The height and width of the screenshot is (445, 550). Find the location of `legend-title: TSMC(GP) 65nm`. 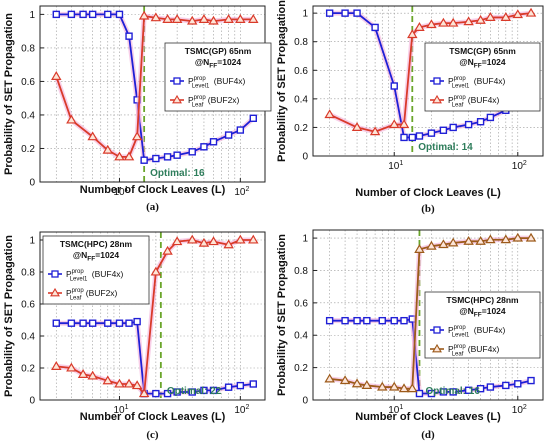

legend-title: TSMC(GP) 65nm is located at coordinates (218, 51).